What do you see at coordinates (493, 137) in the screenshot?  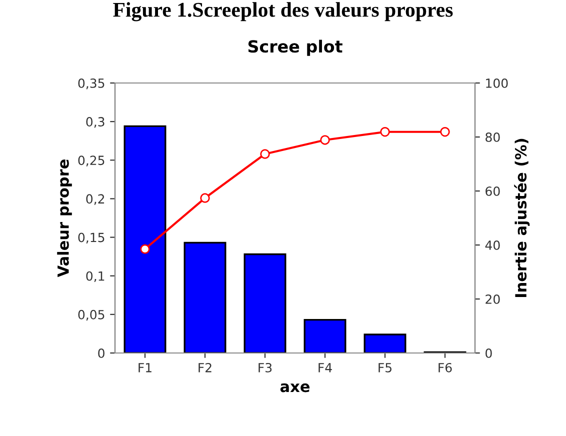 I see `y2-tick-label: 80` at bounding box center [493, 137].